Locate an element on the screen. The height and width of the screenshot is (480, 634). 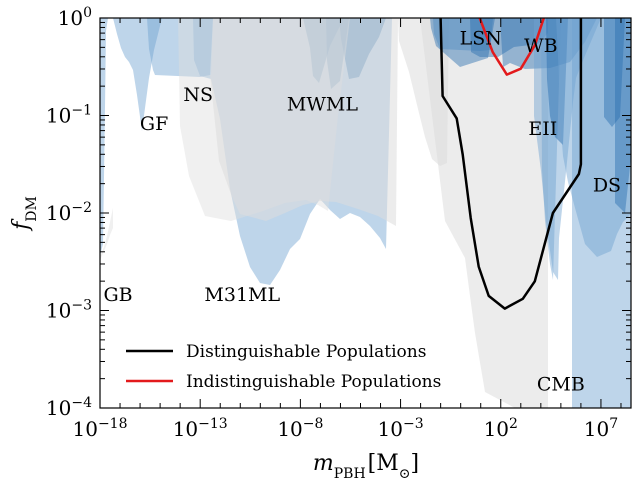
y-tick-label: 10⁰ is located at coordinates (75, 17).